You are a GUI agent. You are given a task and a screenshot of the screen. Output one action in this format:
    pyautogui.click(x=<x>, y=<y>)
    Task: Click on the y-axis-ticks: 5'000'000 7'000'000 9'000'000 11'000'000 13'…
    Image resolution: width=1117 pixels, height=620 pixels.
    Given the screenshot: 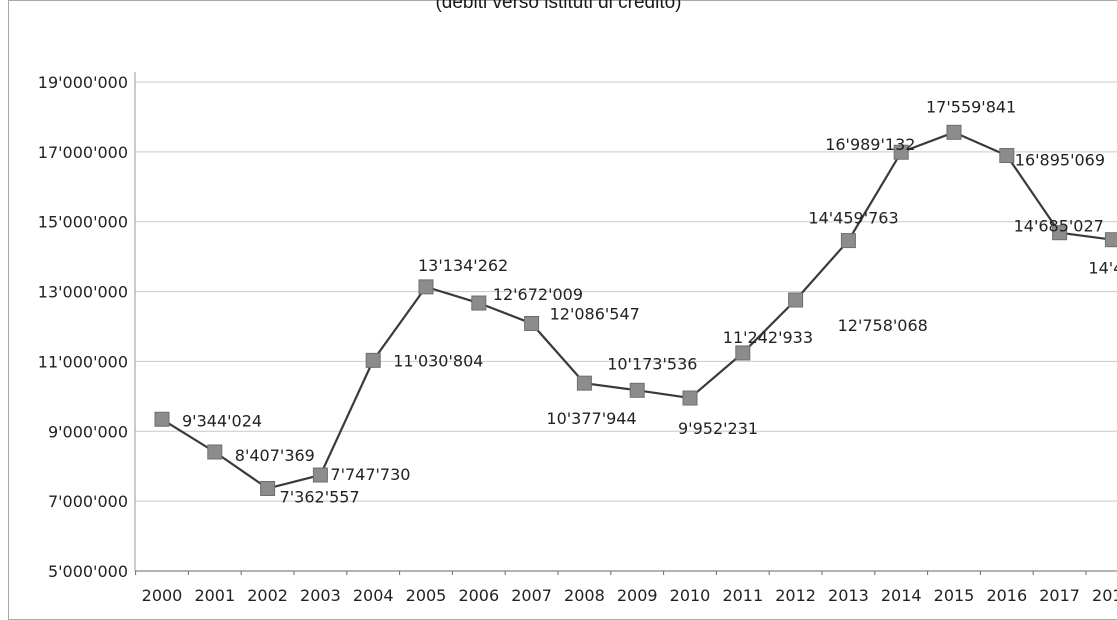 What is the action you would take?
    pyautogui.click(x=83, y=327)
    